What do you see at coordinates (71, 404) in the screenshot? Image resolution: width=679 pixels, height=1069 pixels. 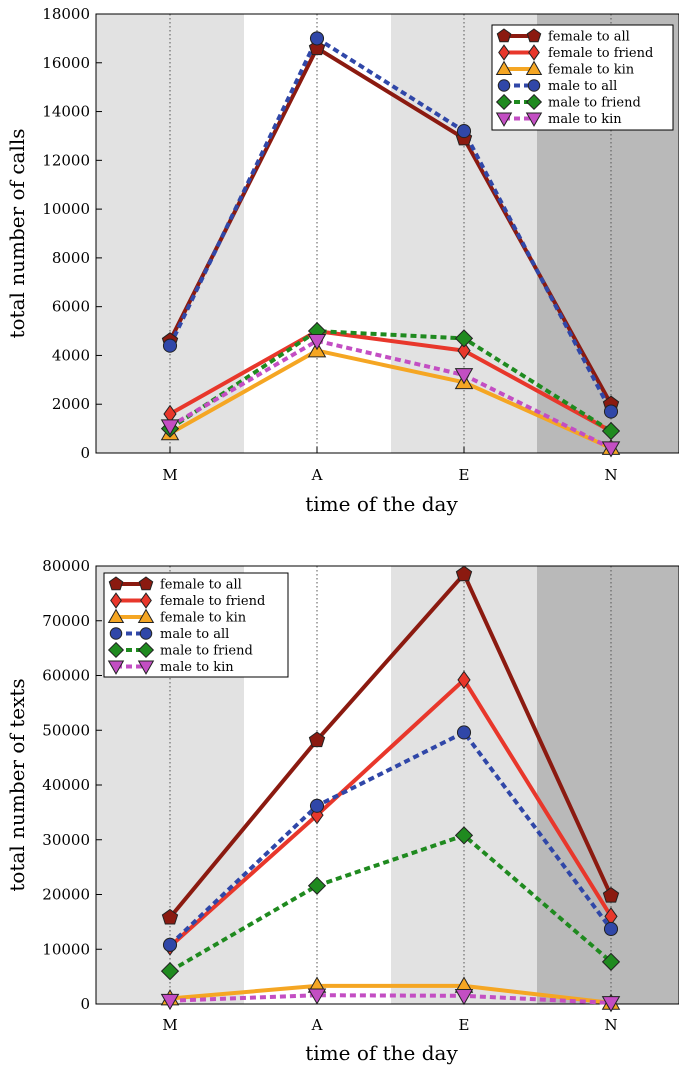 I see `y-tick-label: 2000` at bounding box center [71, 404].